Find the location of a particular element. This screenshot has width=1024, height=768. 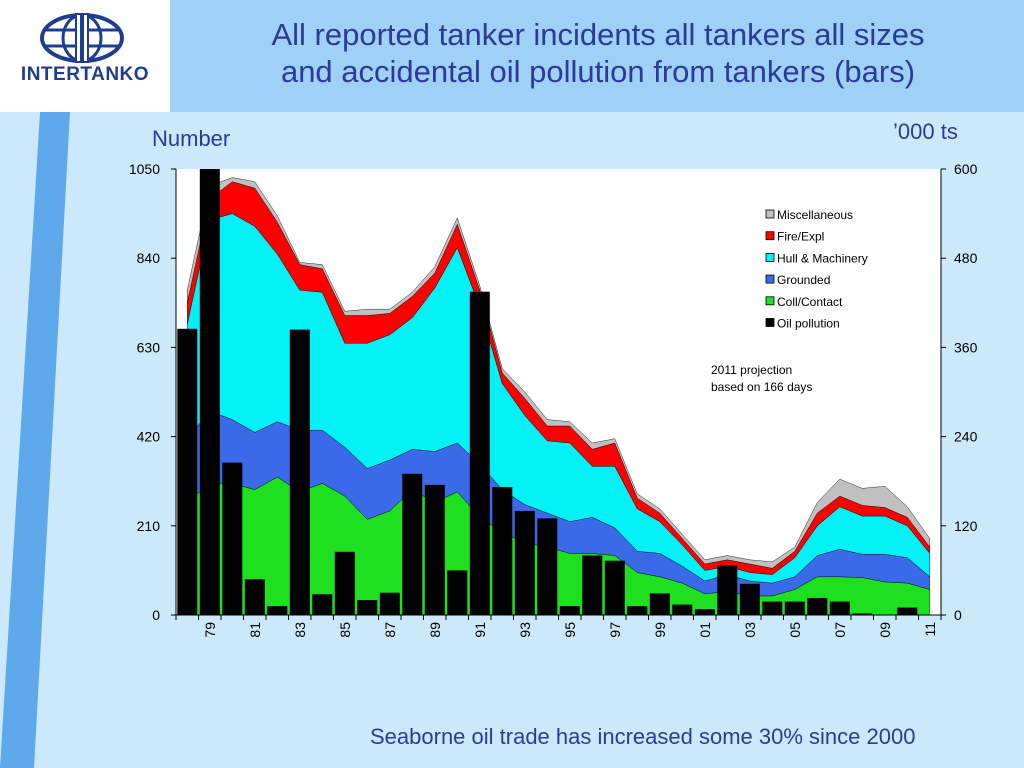

x-tick-label: 89 is located at coordinates (435, 630).